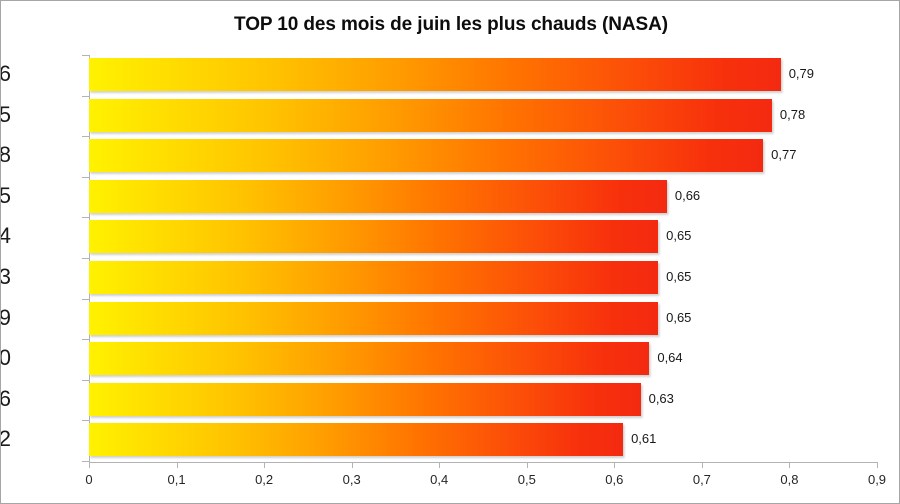 Image resolution: width=900 pixels, height=504 pixels. I want to click on value-tick-label: 0, so click(89, 479).